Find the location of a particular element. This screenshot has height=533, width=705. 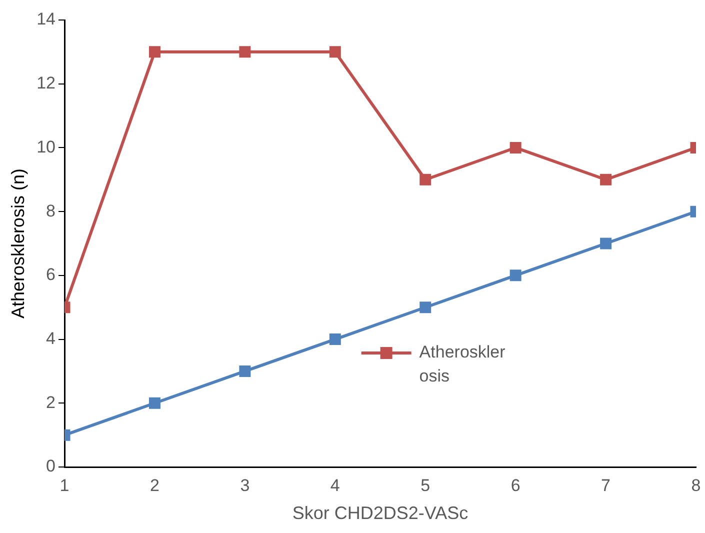

y-tick-label: 6 is located at coordinates (51, 274).